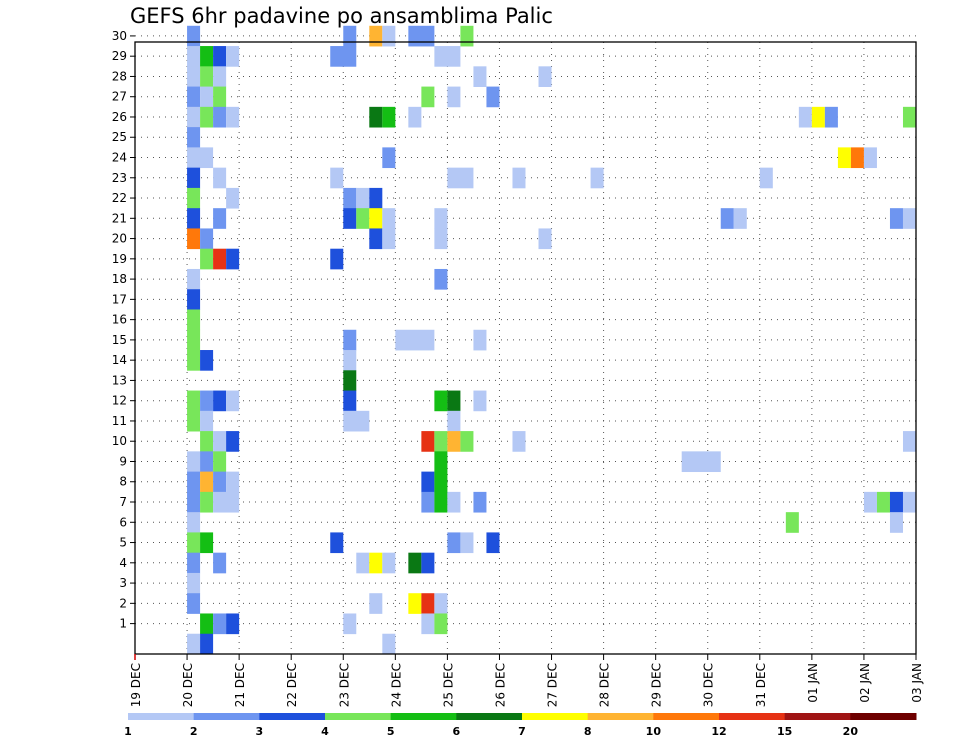  Describe the element at coordinates (119, 76) in the screenshot. I see `y-tick-label: 28` at that location.